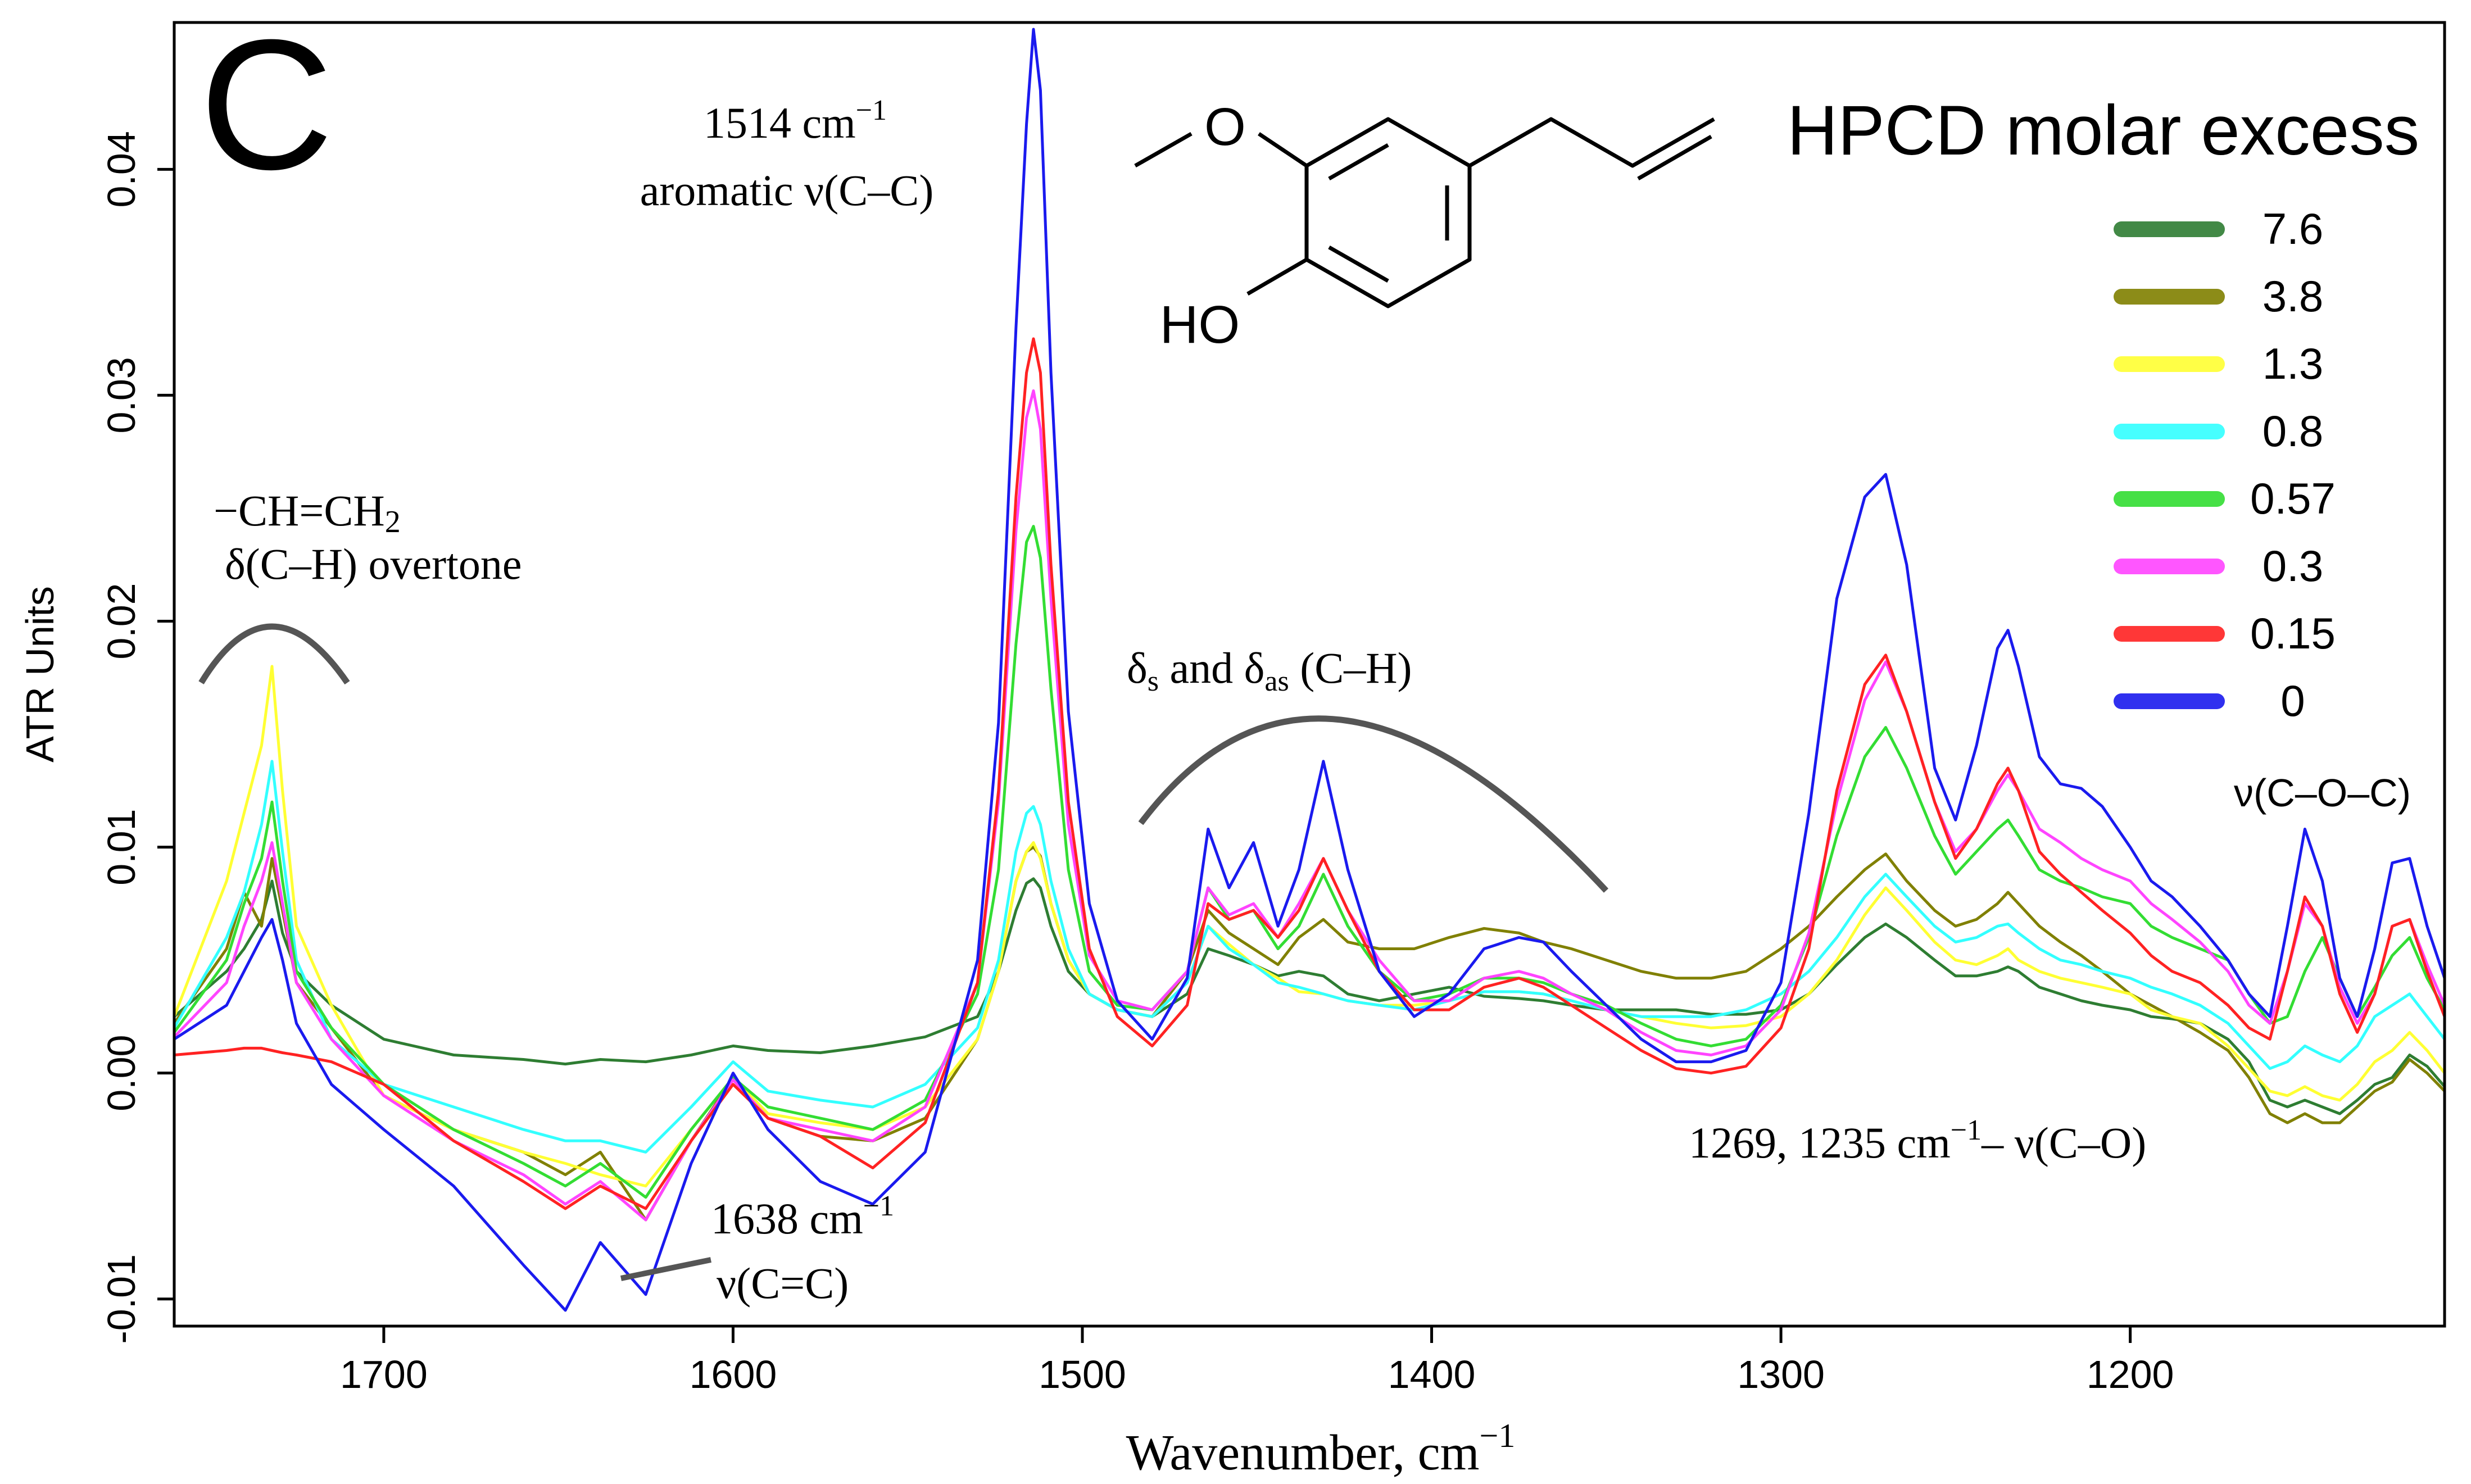 Image resolution: width=2471 pixels, height=1484 pixels. Describe the element at coordinates (1137, 667) in the screenshot. I see `annotation-ch-delta: δ` at that location.